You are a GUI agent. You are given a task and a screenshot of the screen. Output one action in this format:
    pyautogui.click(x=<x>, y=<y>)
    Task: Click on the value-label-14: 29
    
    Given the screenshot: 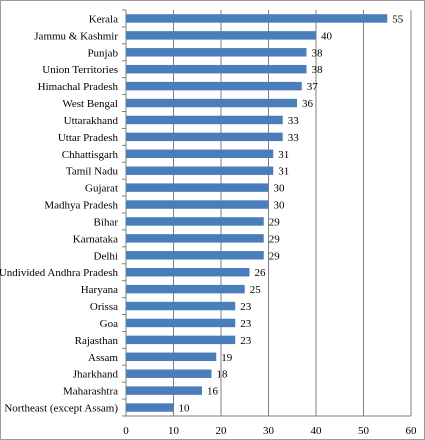 What is the action you would take?
    pyautogui.click(x=275, y=256)
    